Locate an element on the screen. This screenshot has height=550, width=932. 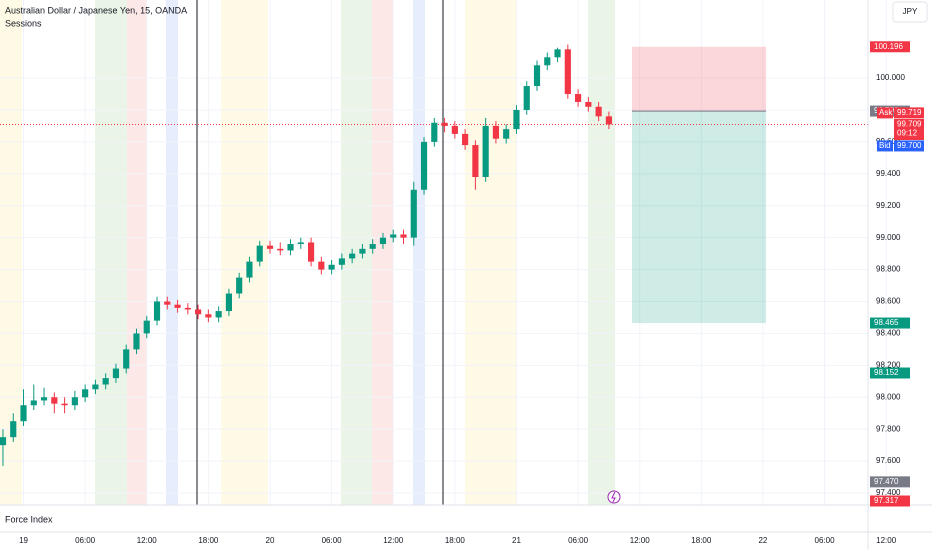
last-price-bg is located at coordinates (909, 129).